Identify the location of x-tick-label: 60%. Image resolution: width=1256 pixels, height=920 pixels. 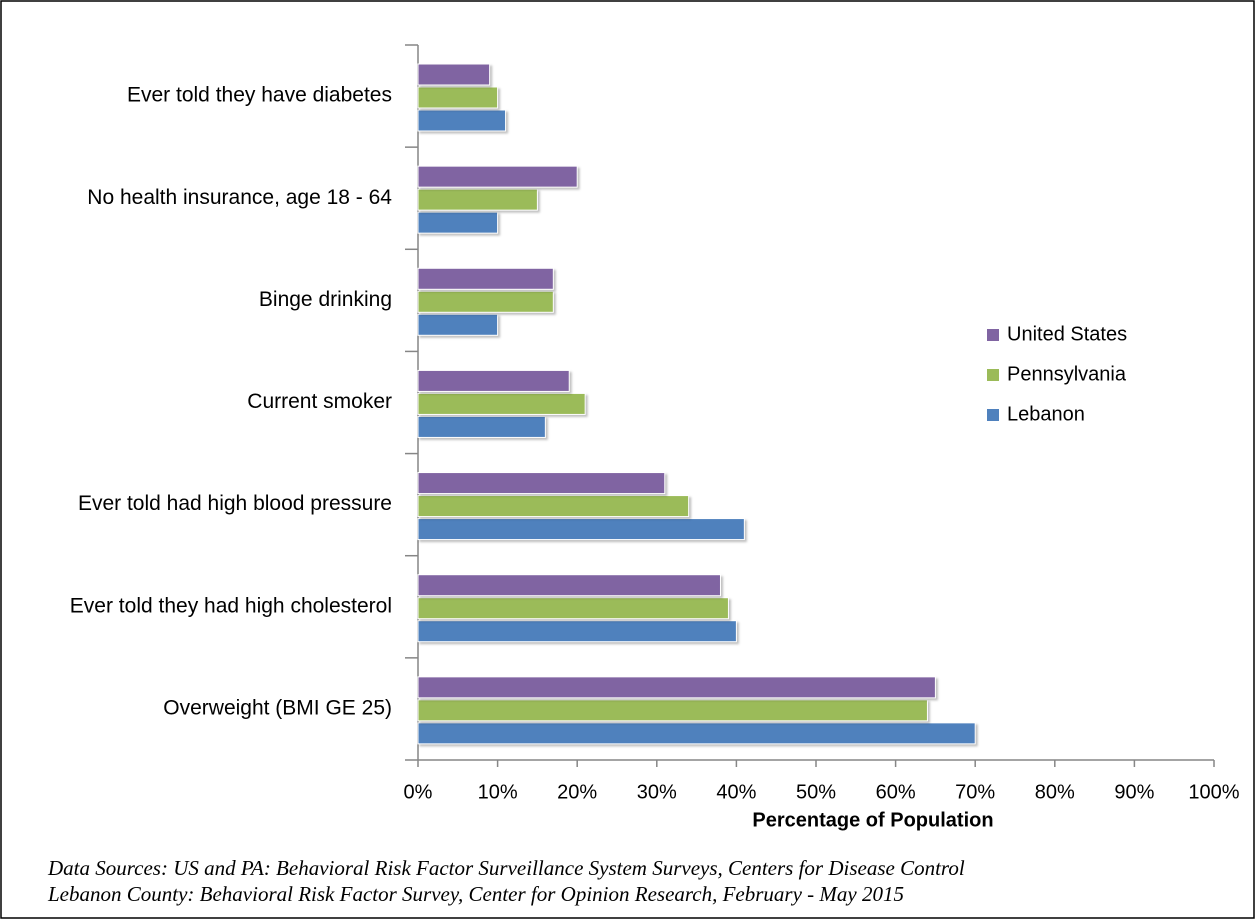
(896, 792).